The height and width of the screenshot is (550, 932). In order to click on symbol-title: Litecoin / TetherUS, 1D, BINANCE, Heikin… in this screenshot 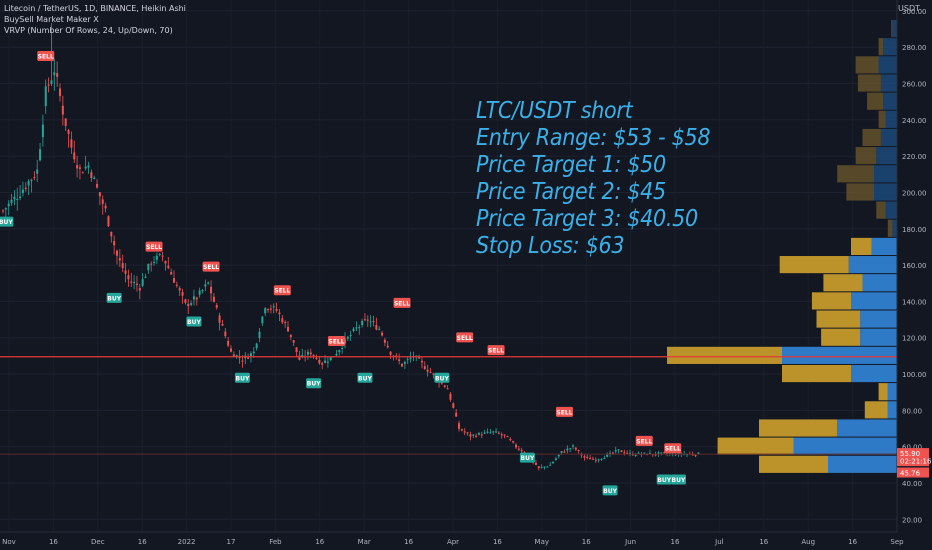, I will do `click(95, 8)`.